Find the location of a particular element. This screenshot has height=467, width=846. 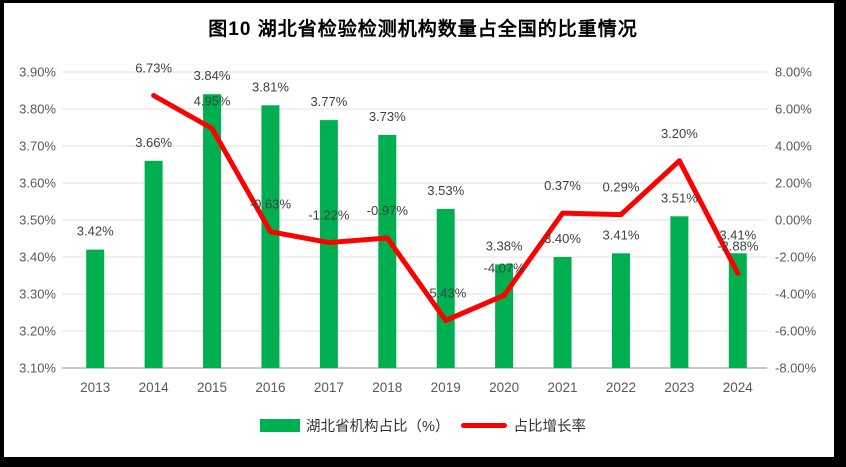

x-axis-label-2021: 2021 is located at coordinates (563, 387).